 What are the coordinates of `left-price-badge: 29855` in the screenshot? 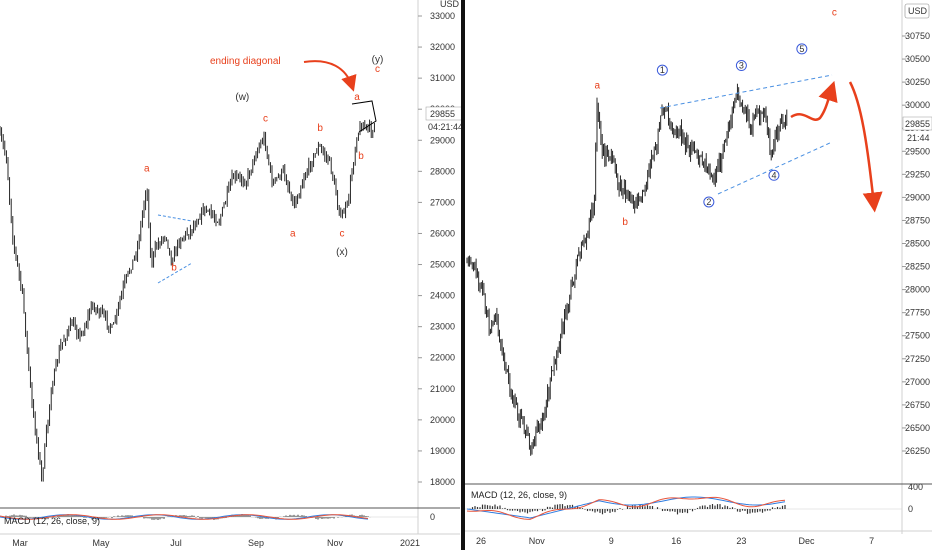 It's located at (442, 114).